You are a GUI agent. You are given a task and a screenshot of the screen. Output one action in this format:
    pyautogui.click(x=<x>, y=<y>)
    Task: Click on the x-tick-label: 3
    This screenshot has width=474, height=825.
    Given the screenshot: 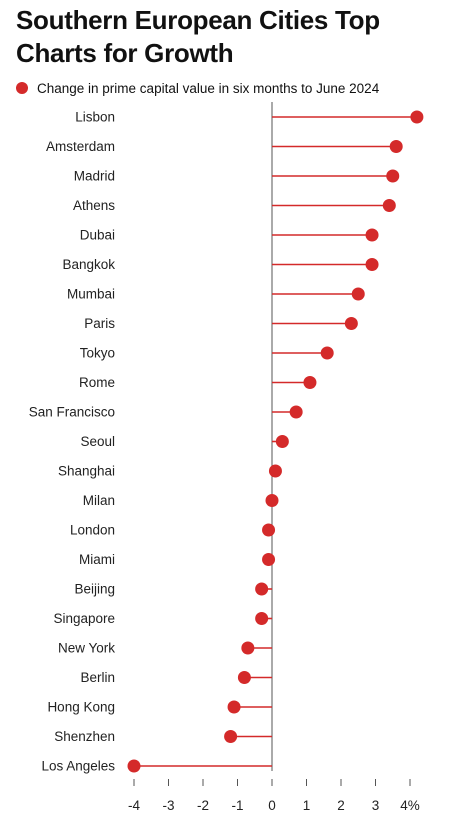 What is the action you would take?
    pyautogui.click(x=376, y=805)
    